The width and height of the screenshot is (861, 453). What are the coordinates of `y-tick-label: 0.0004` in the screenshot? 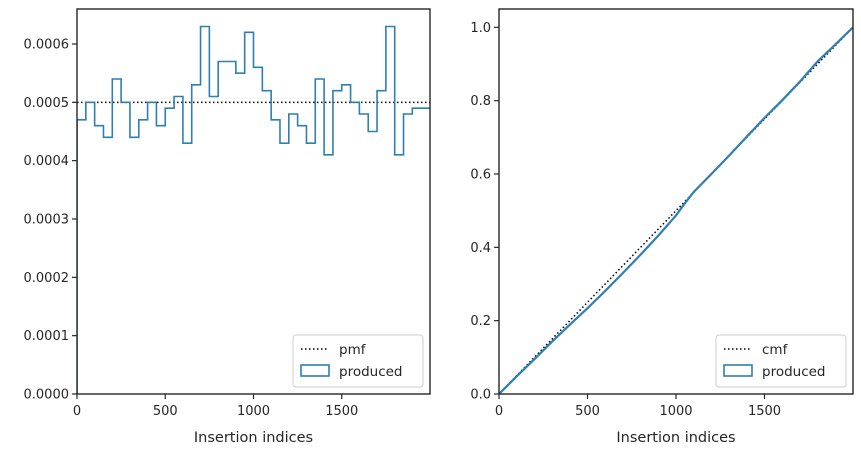 It's located at (47, 161).